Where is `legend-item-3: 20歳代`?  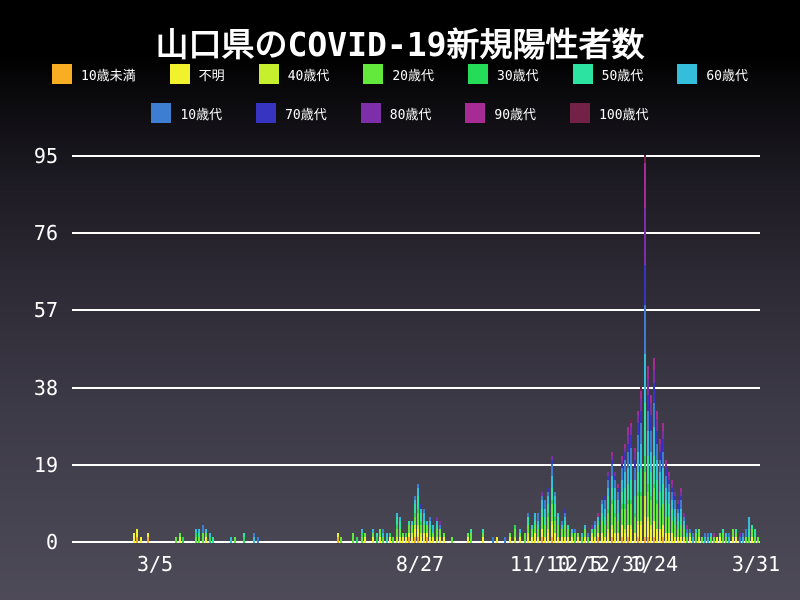
legend-item-3: 20歳代 is located at coordinates (398, 74).